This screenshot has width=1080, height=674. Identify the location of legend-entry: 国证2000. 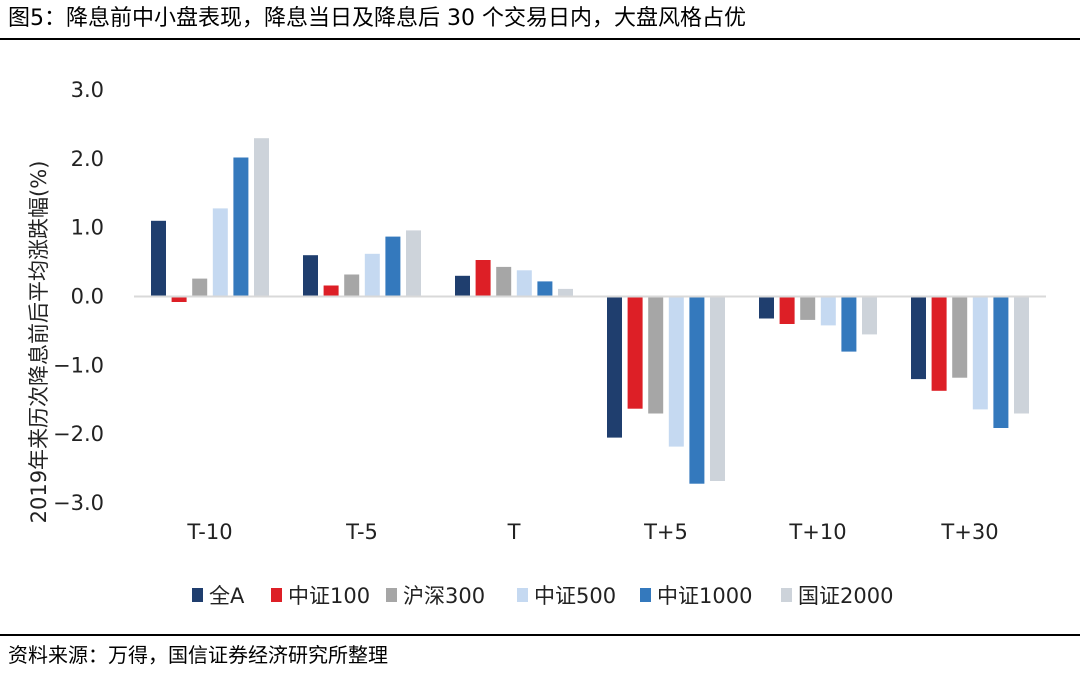
(845, 596).